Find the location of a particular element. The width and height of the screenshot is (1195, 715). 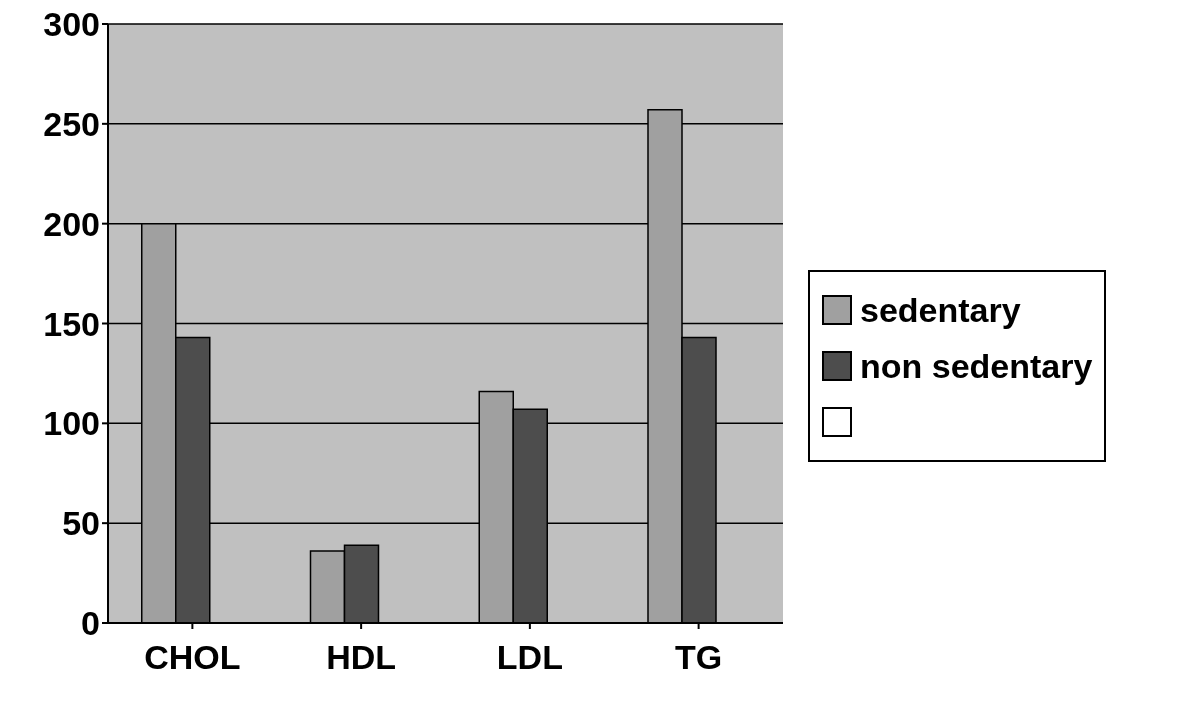

y-tick-label: 50 is located at coordinates (81, 523).